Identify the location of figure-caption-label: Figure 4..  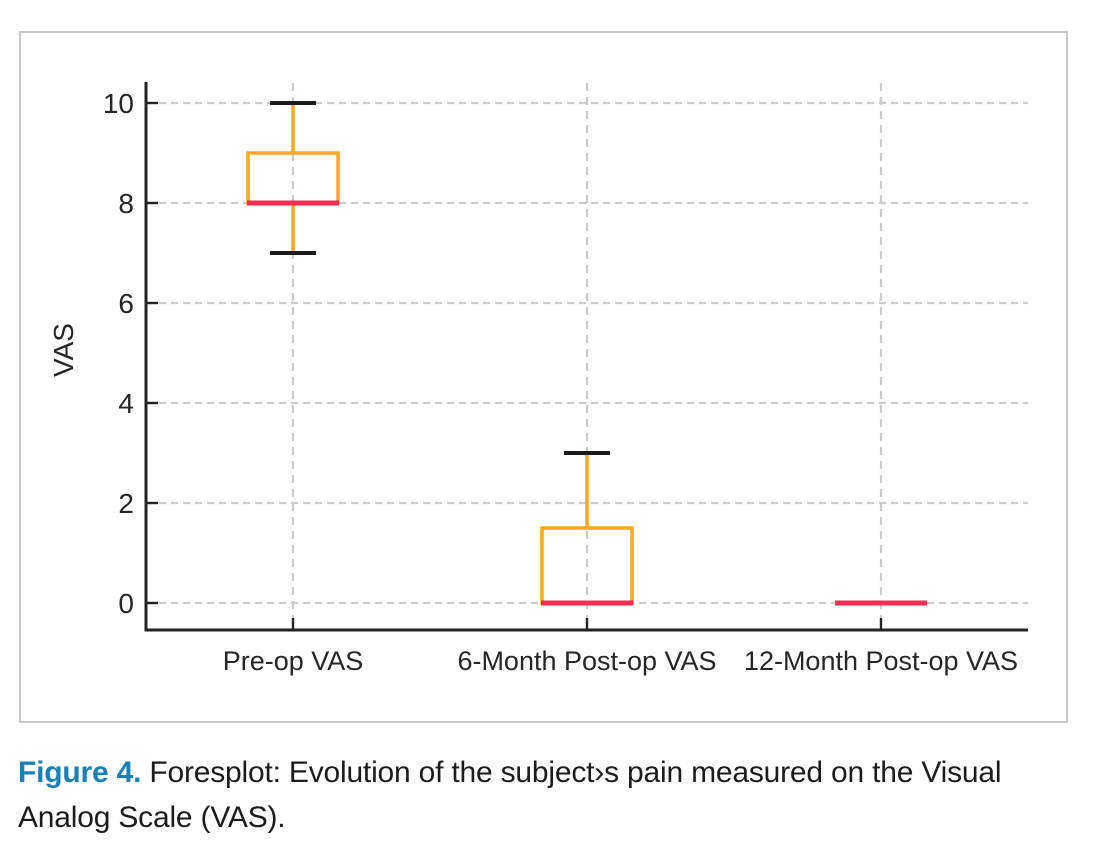
(80, 772).